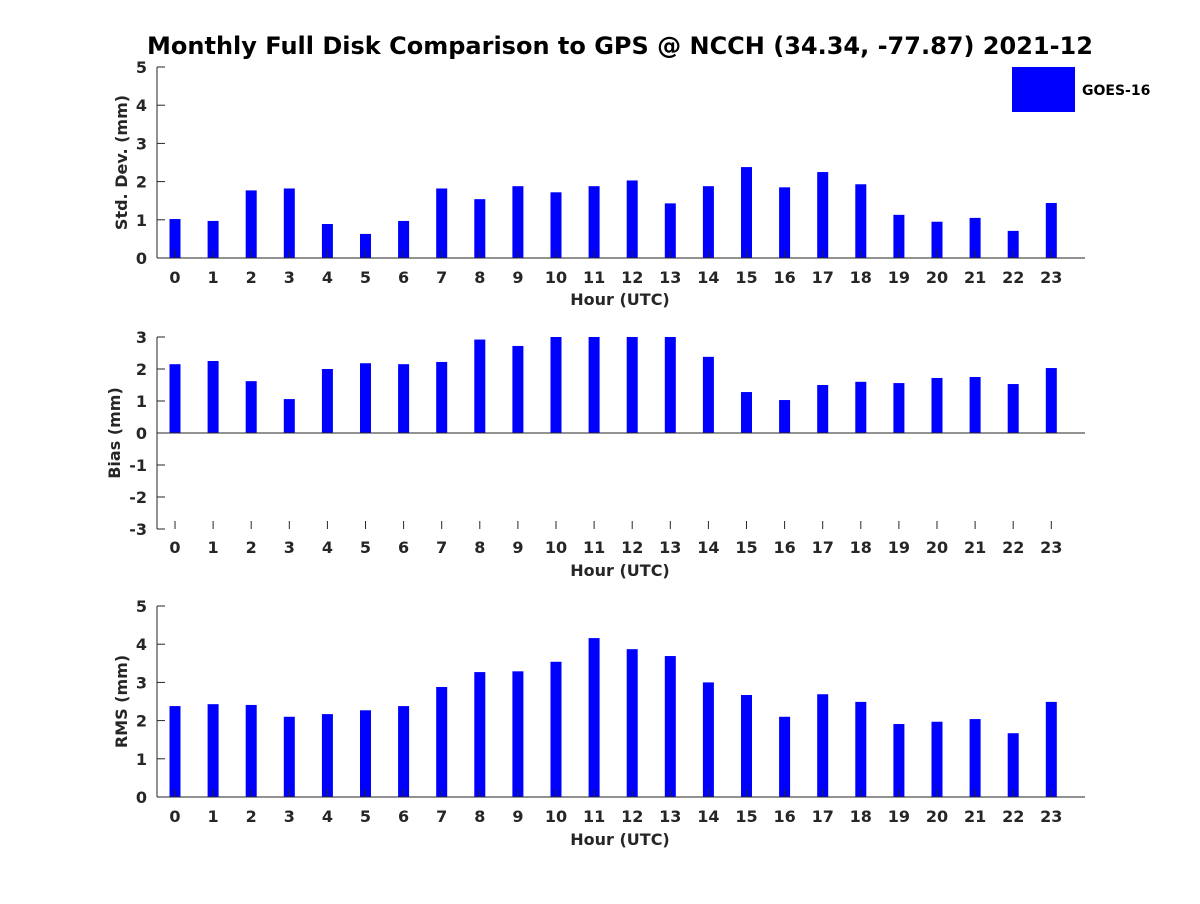  What do you see at coordinates (746, 547) in the screenshot?
I see `x-tick-label: 15` at bounding box center [746, 547].